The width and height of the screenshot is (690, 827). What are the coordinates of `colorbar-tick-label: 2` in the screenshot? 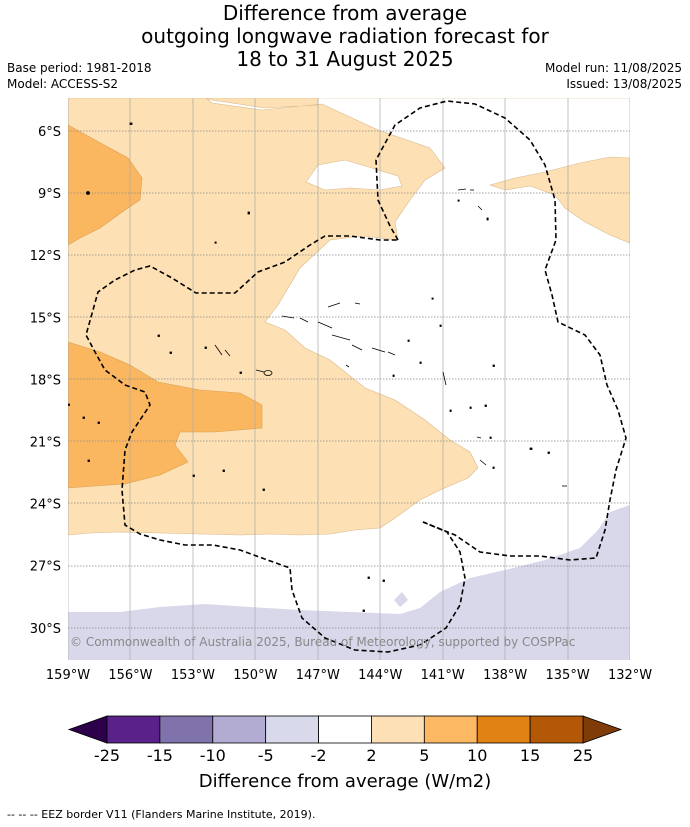 It's located at (371, 755).